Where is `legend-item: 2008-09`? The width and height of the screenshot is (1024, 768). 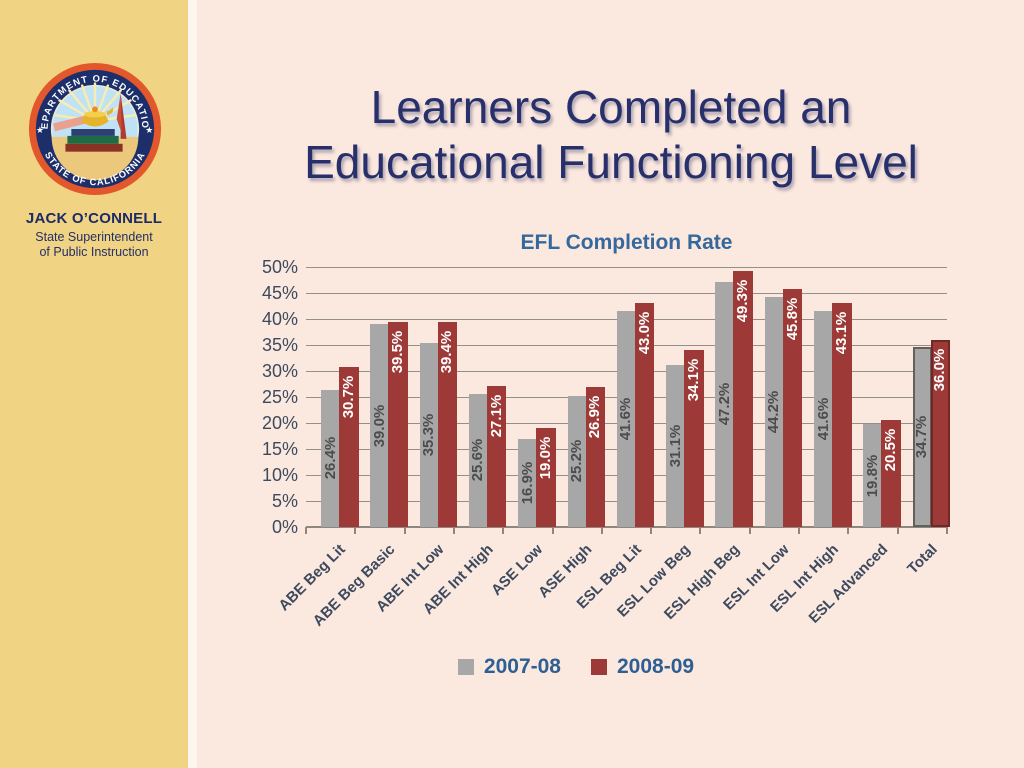
legend-item: 2008-09 is located at coordinates (642, 667).